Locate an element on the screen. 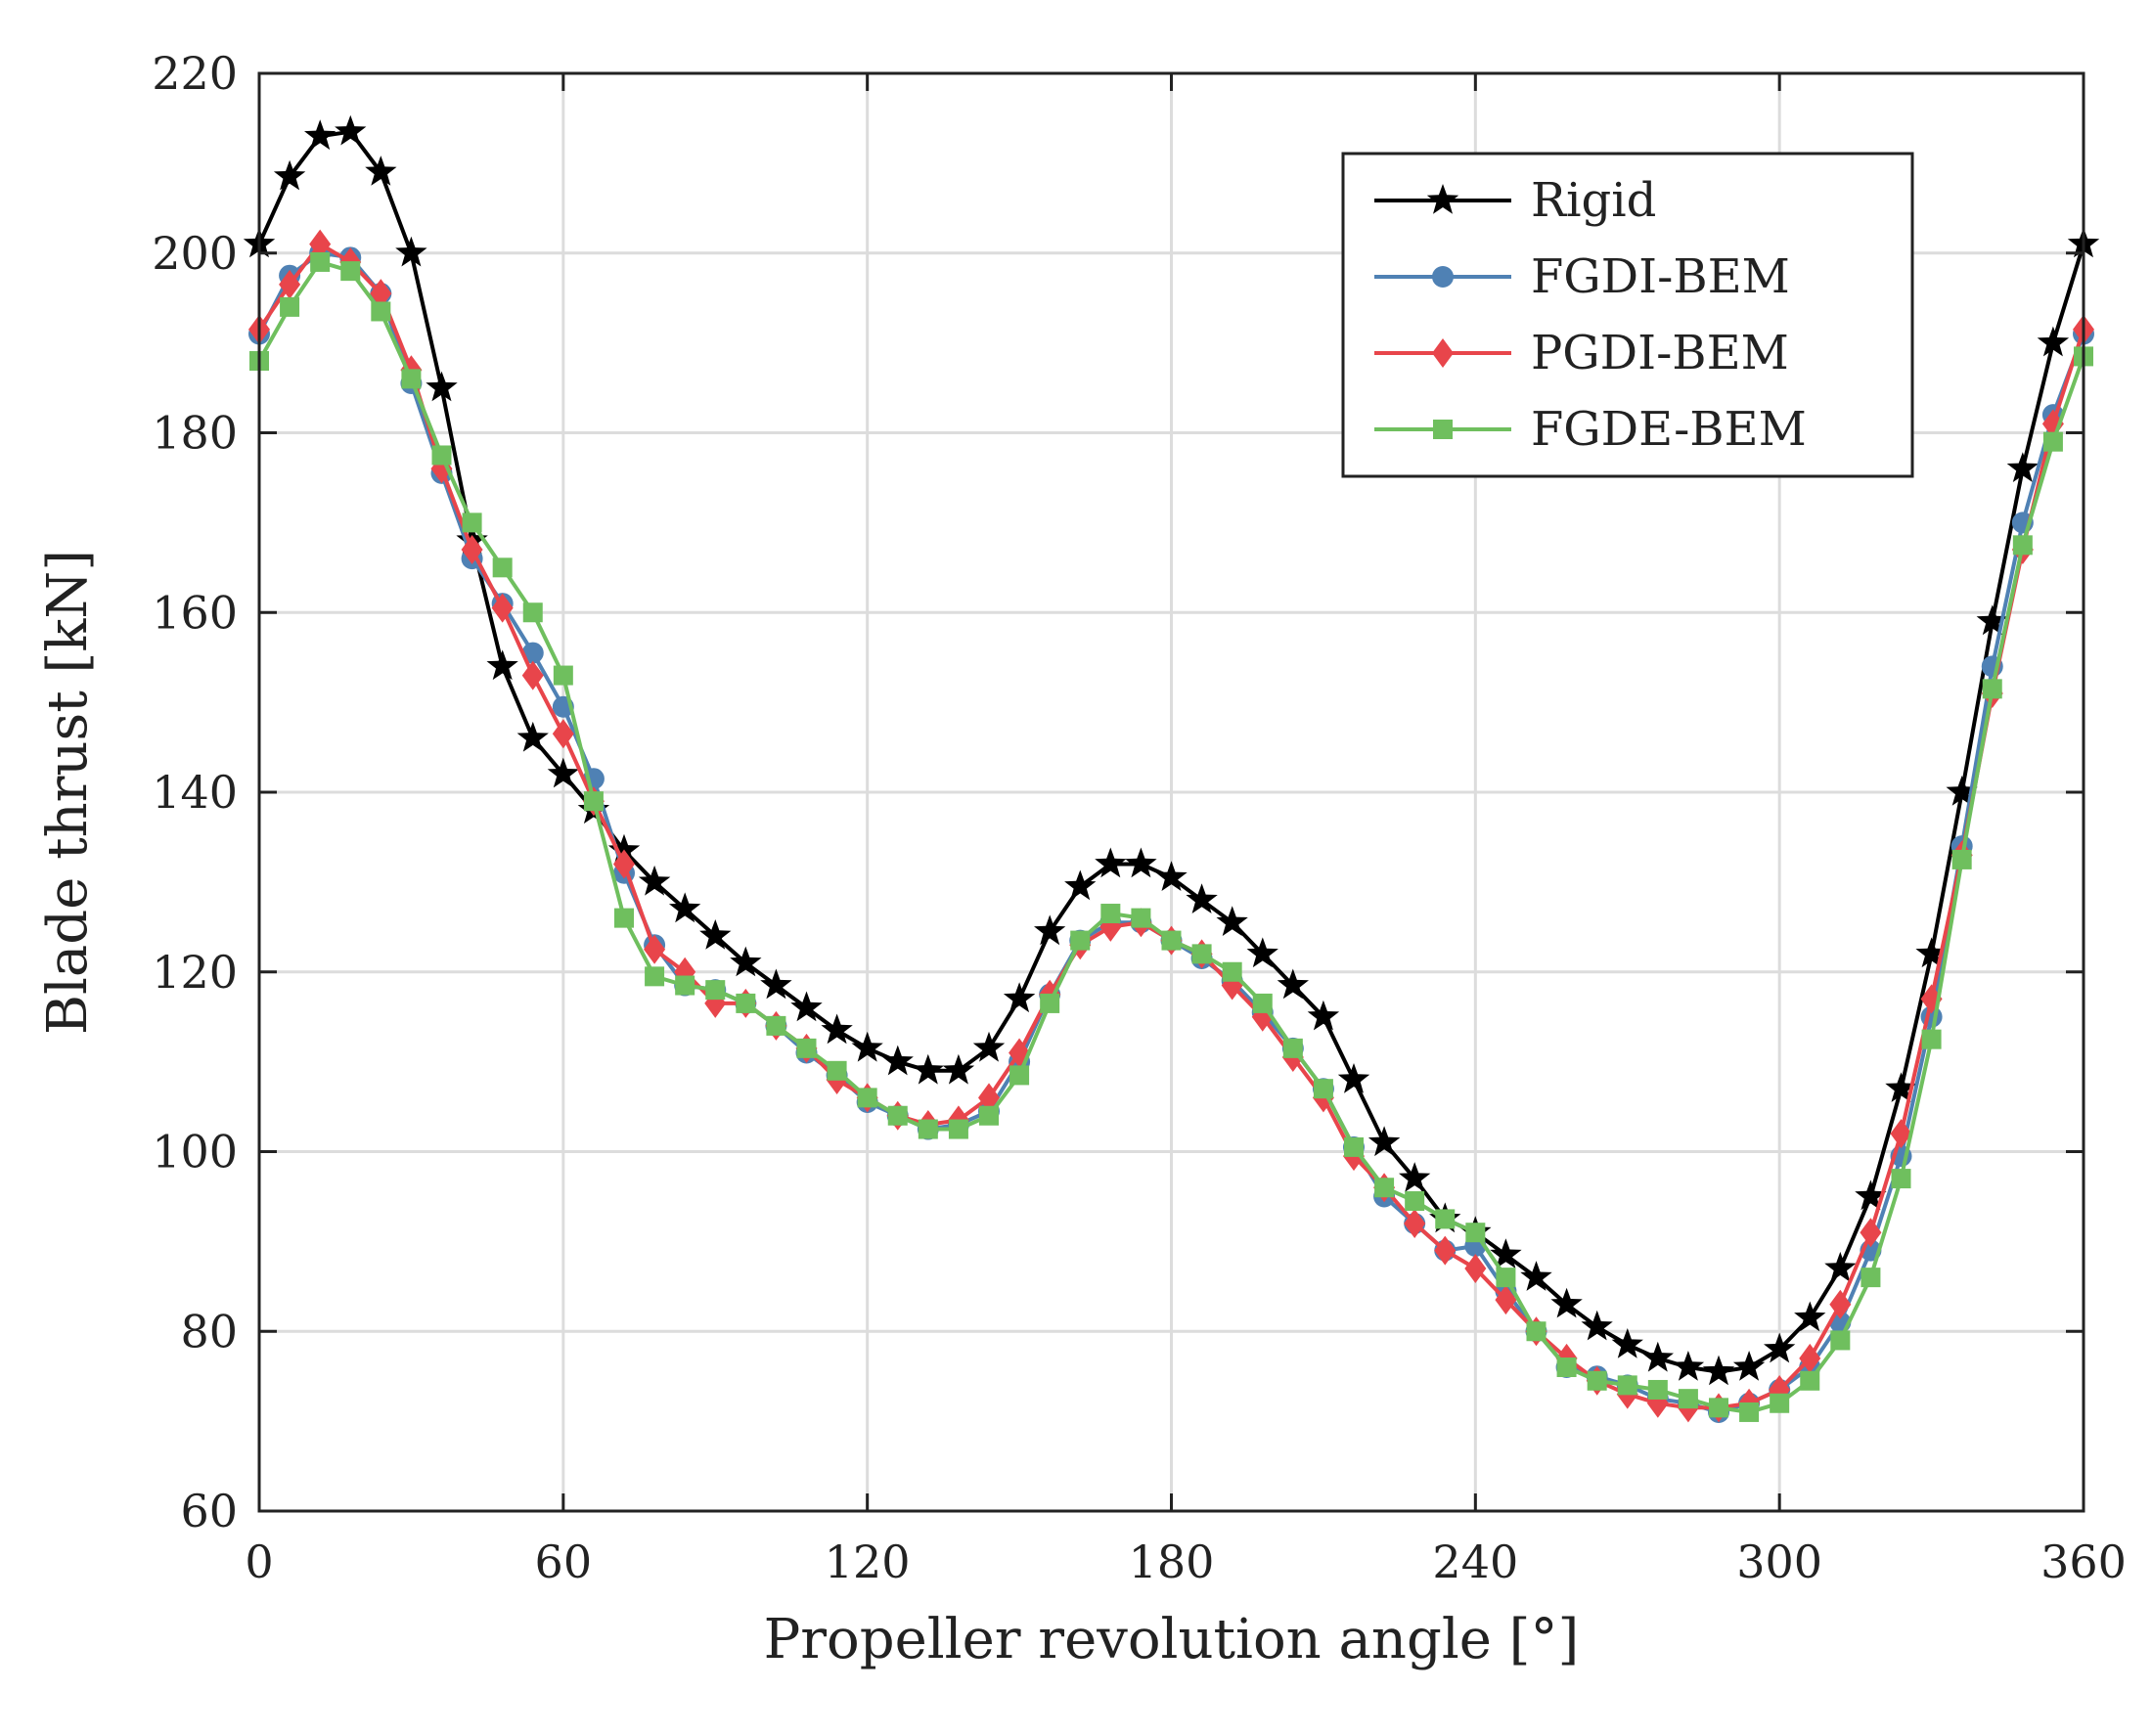 The width and height of the screenshot is (2152, 1736). legend-label: PGDI-BEM is located at coordinates (1660, 353).